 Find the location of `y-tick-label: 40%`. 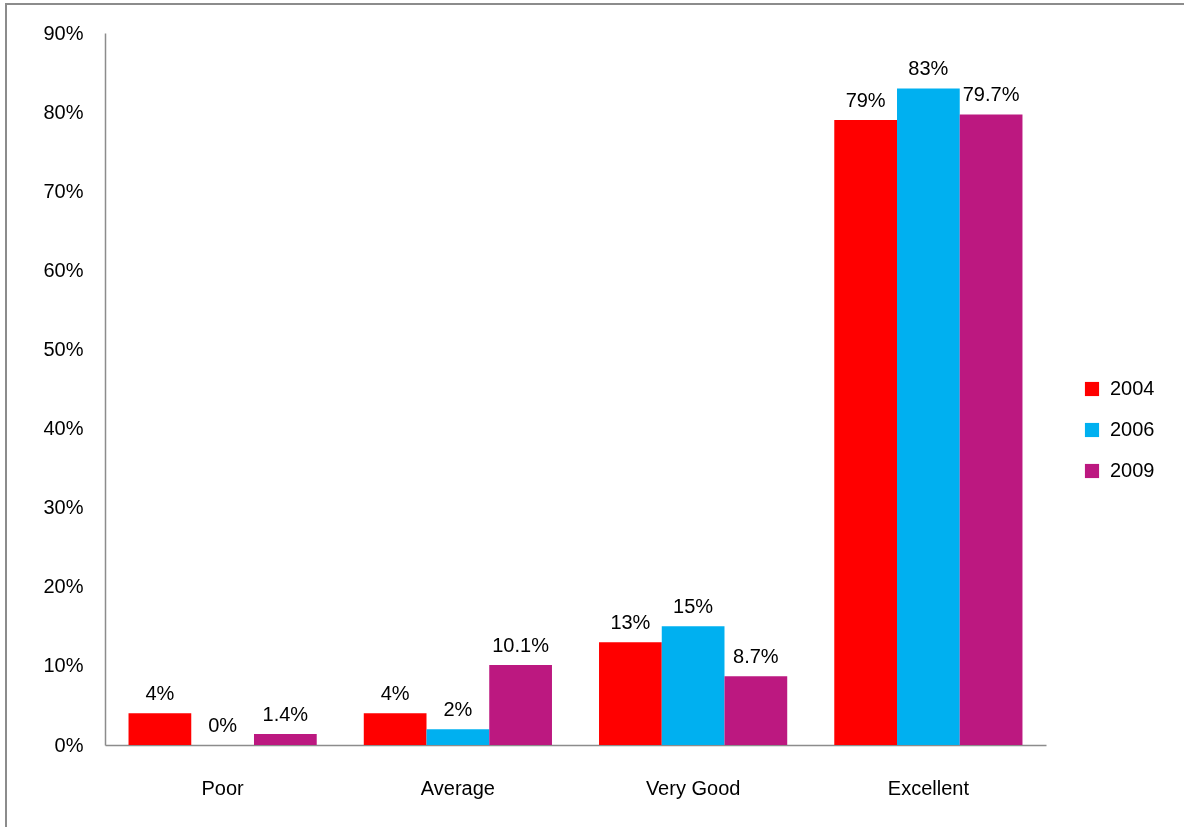

y-tick-label: 40% is located at coordinates (63, 428).